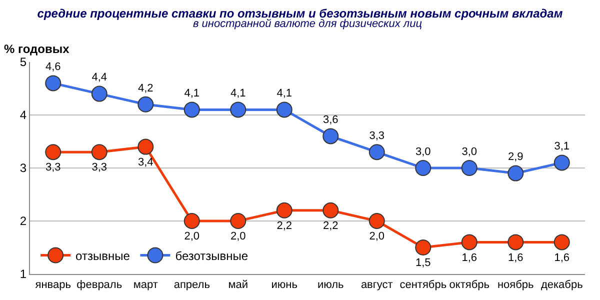 The image size is (600, 300). I want to click on x-tick-label: июнь, so click(284, 285).